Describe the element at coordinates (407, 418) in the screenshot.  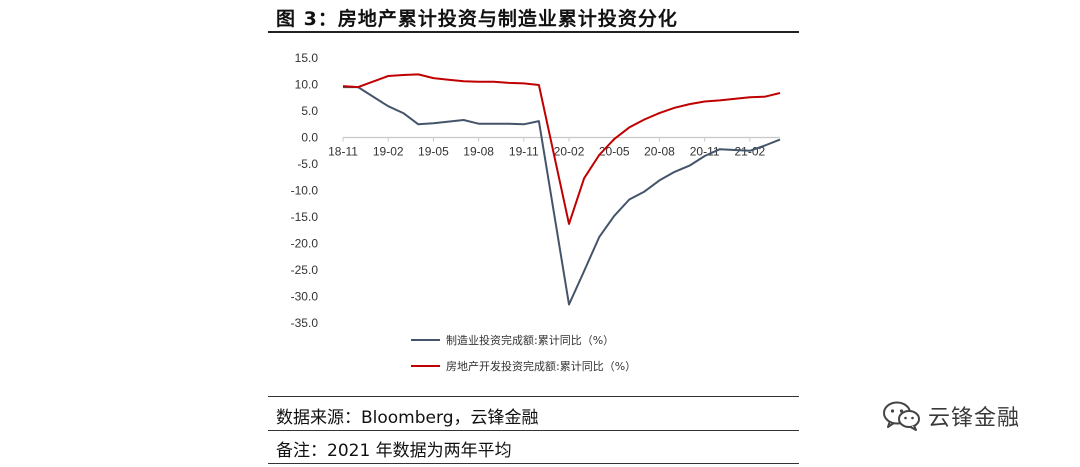
I see `source-note: 数据来源：Bloomberg，云锋金融` at that location.